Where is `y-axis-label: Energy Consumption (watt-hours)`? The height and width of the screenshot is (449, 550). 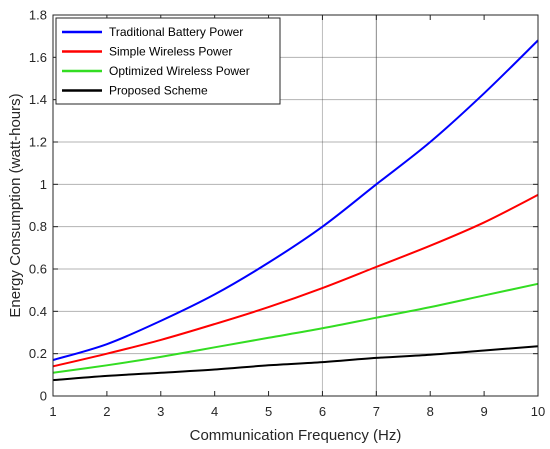 y-axis-label: Energy Consumption (watt-hours) is located at coordinates (15, 205).